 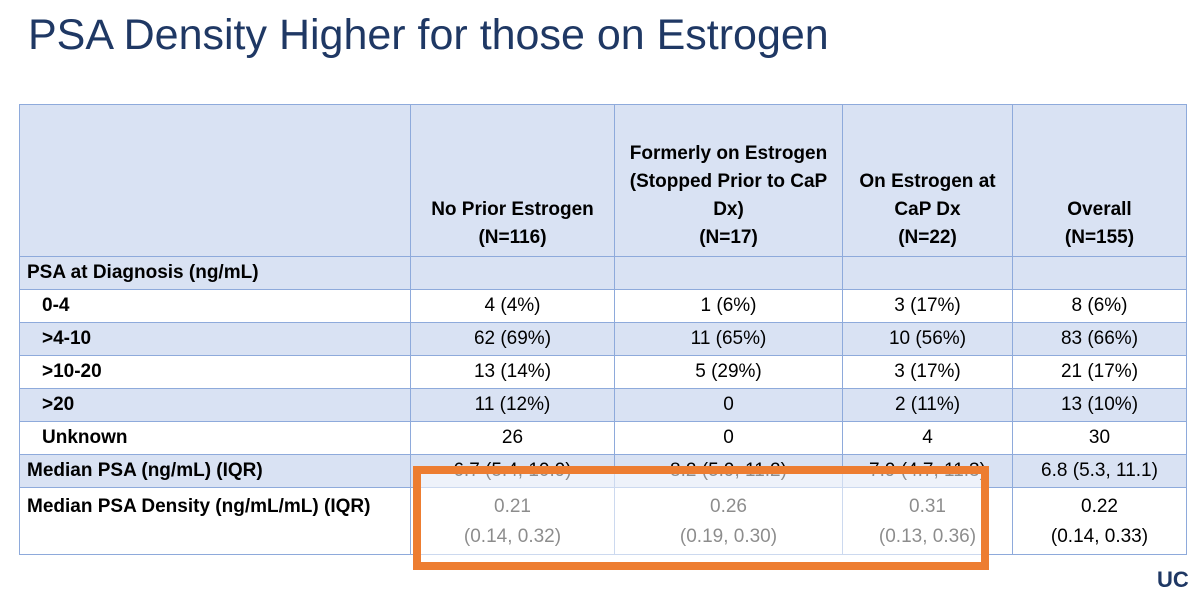 I want to click on table-cell: 0.26 (0.19, 0.30), so click(x=728, y=521).